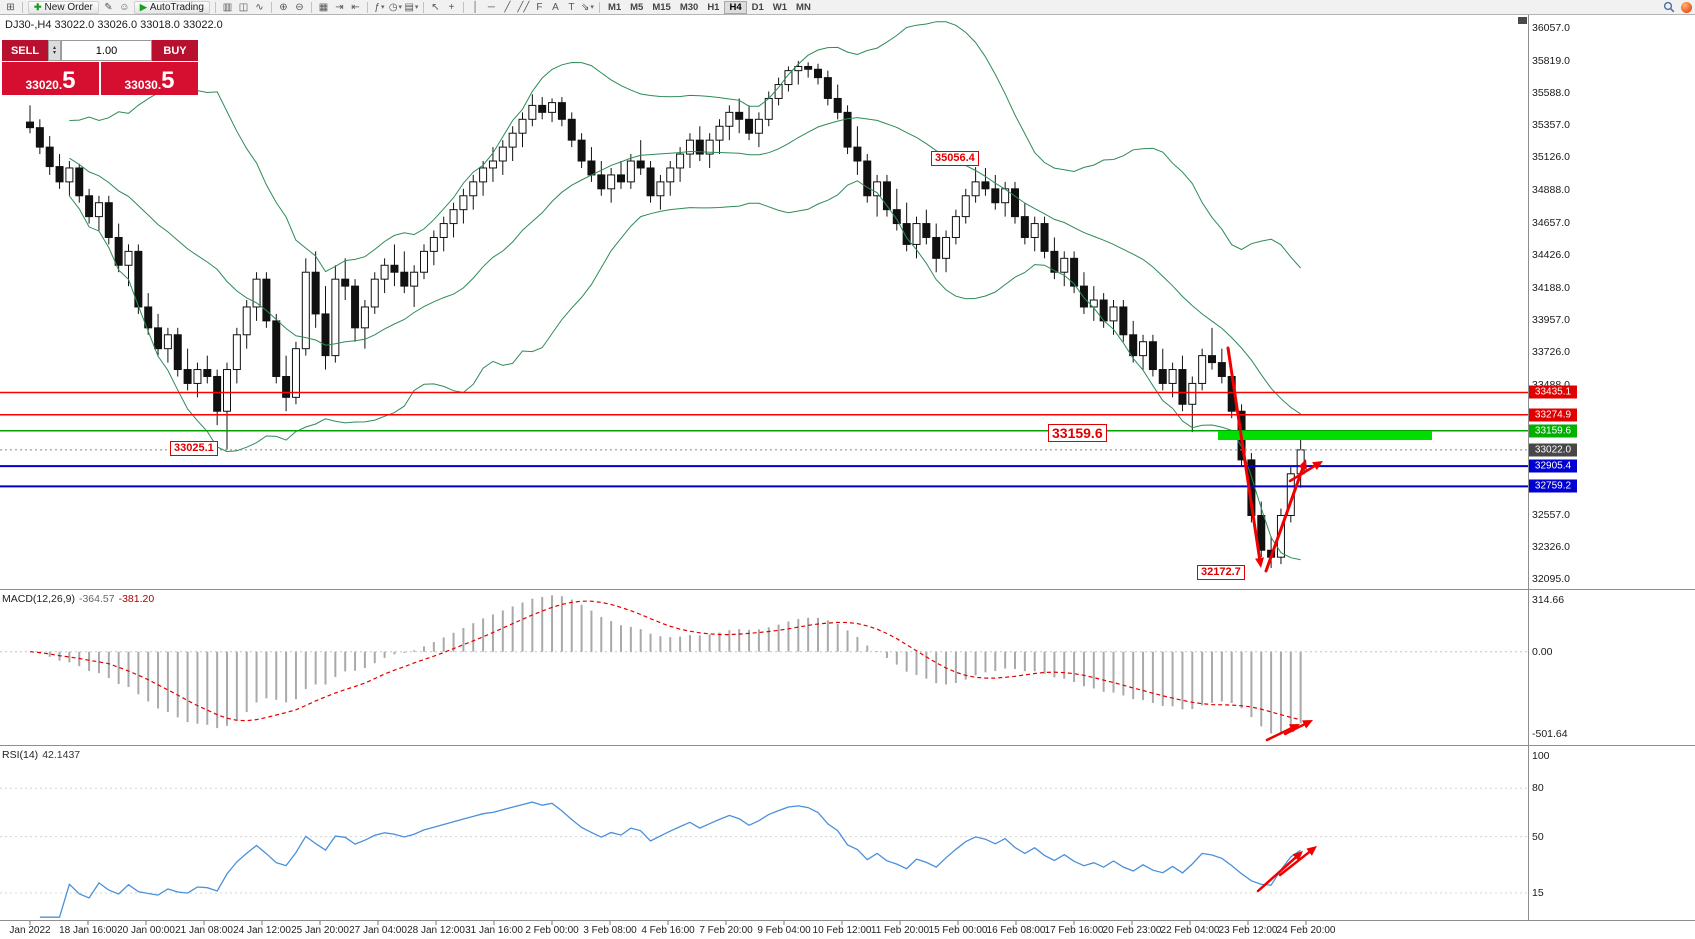 This screenshot has width=1695, height=939. Describe the element at coordinates (1551, 157) in the screenshot. I see `price-axis-label: 35126.0` at that location.